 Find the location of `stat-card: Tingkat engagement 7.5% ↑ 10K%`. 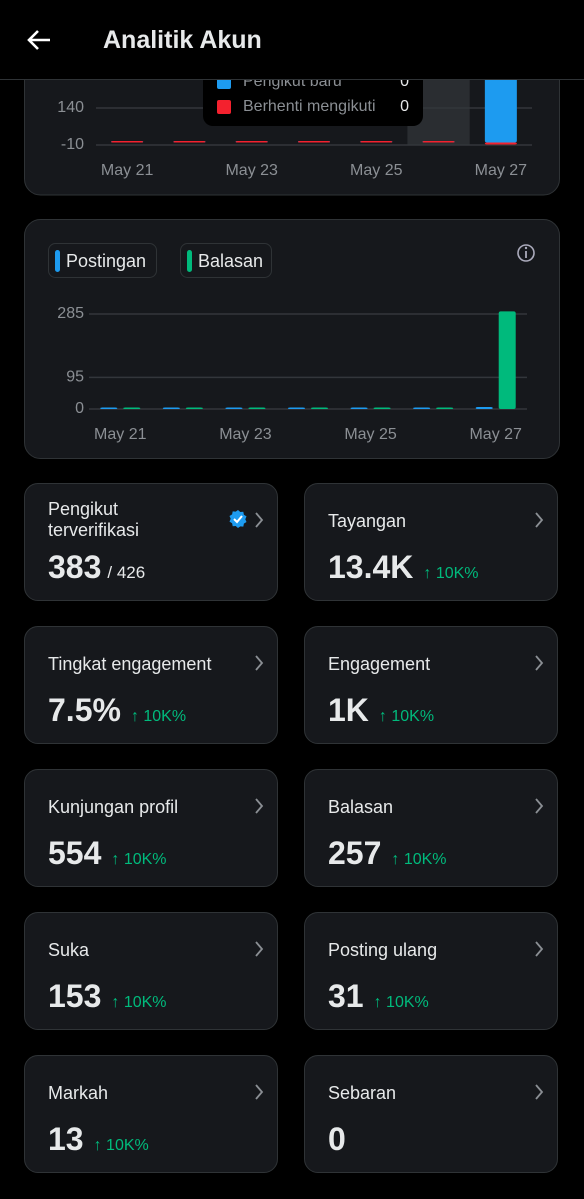

stat-card: Tingkat engagement 7.5% ↑ 10K% is located at coordinates (151, 685).